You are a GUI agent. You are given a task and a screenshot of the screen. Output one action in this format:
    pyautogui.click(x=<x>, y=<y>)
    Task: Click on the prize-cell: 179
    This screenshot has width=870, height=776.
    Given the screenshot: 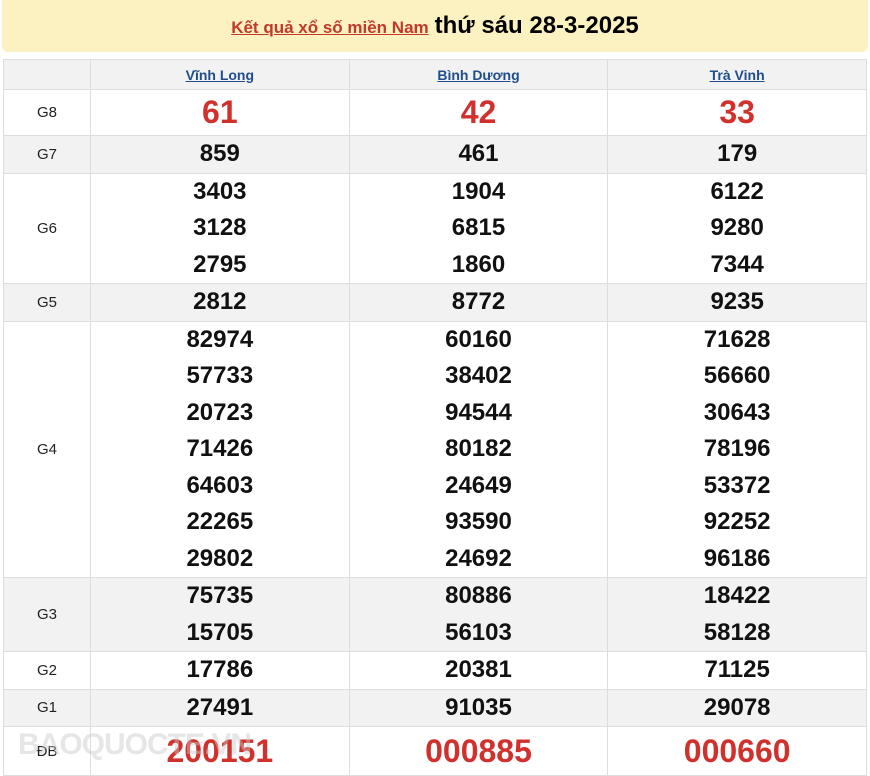 What is the action you would take?
    pyautogui.click(x=737, y=154)
    